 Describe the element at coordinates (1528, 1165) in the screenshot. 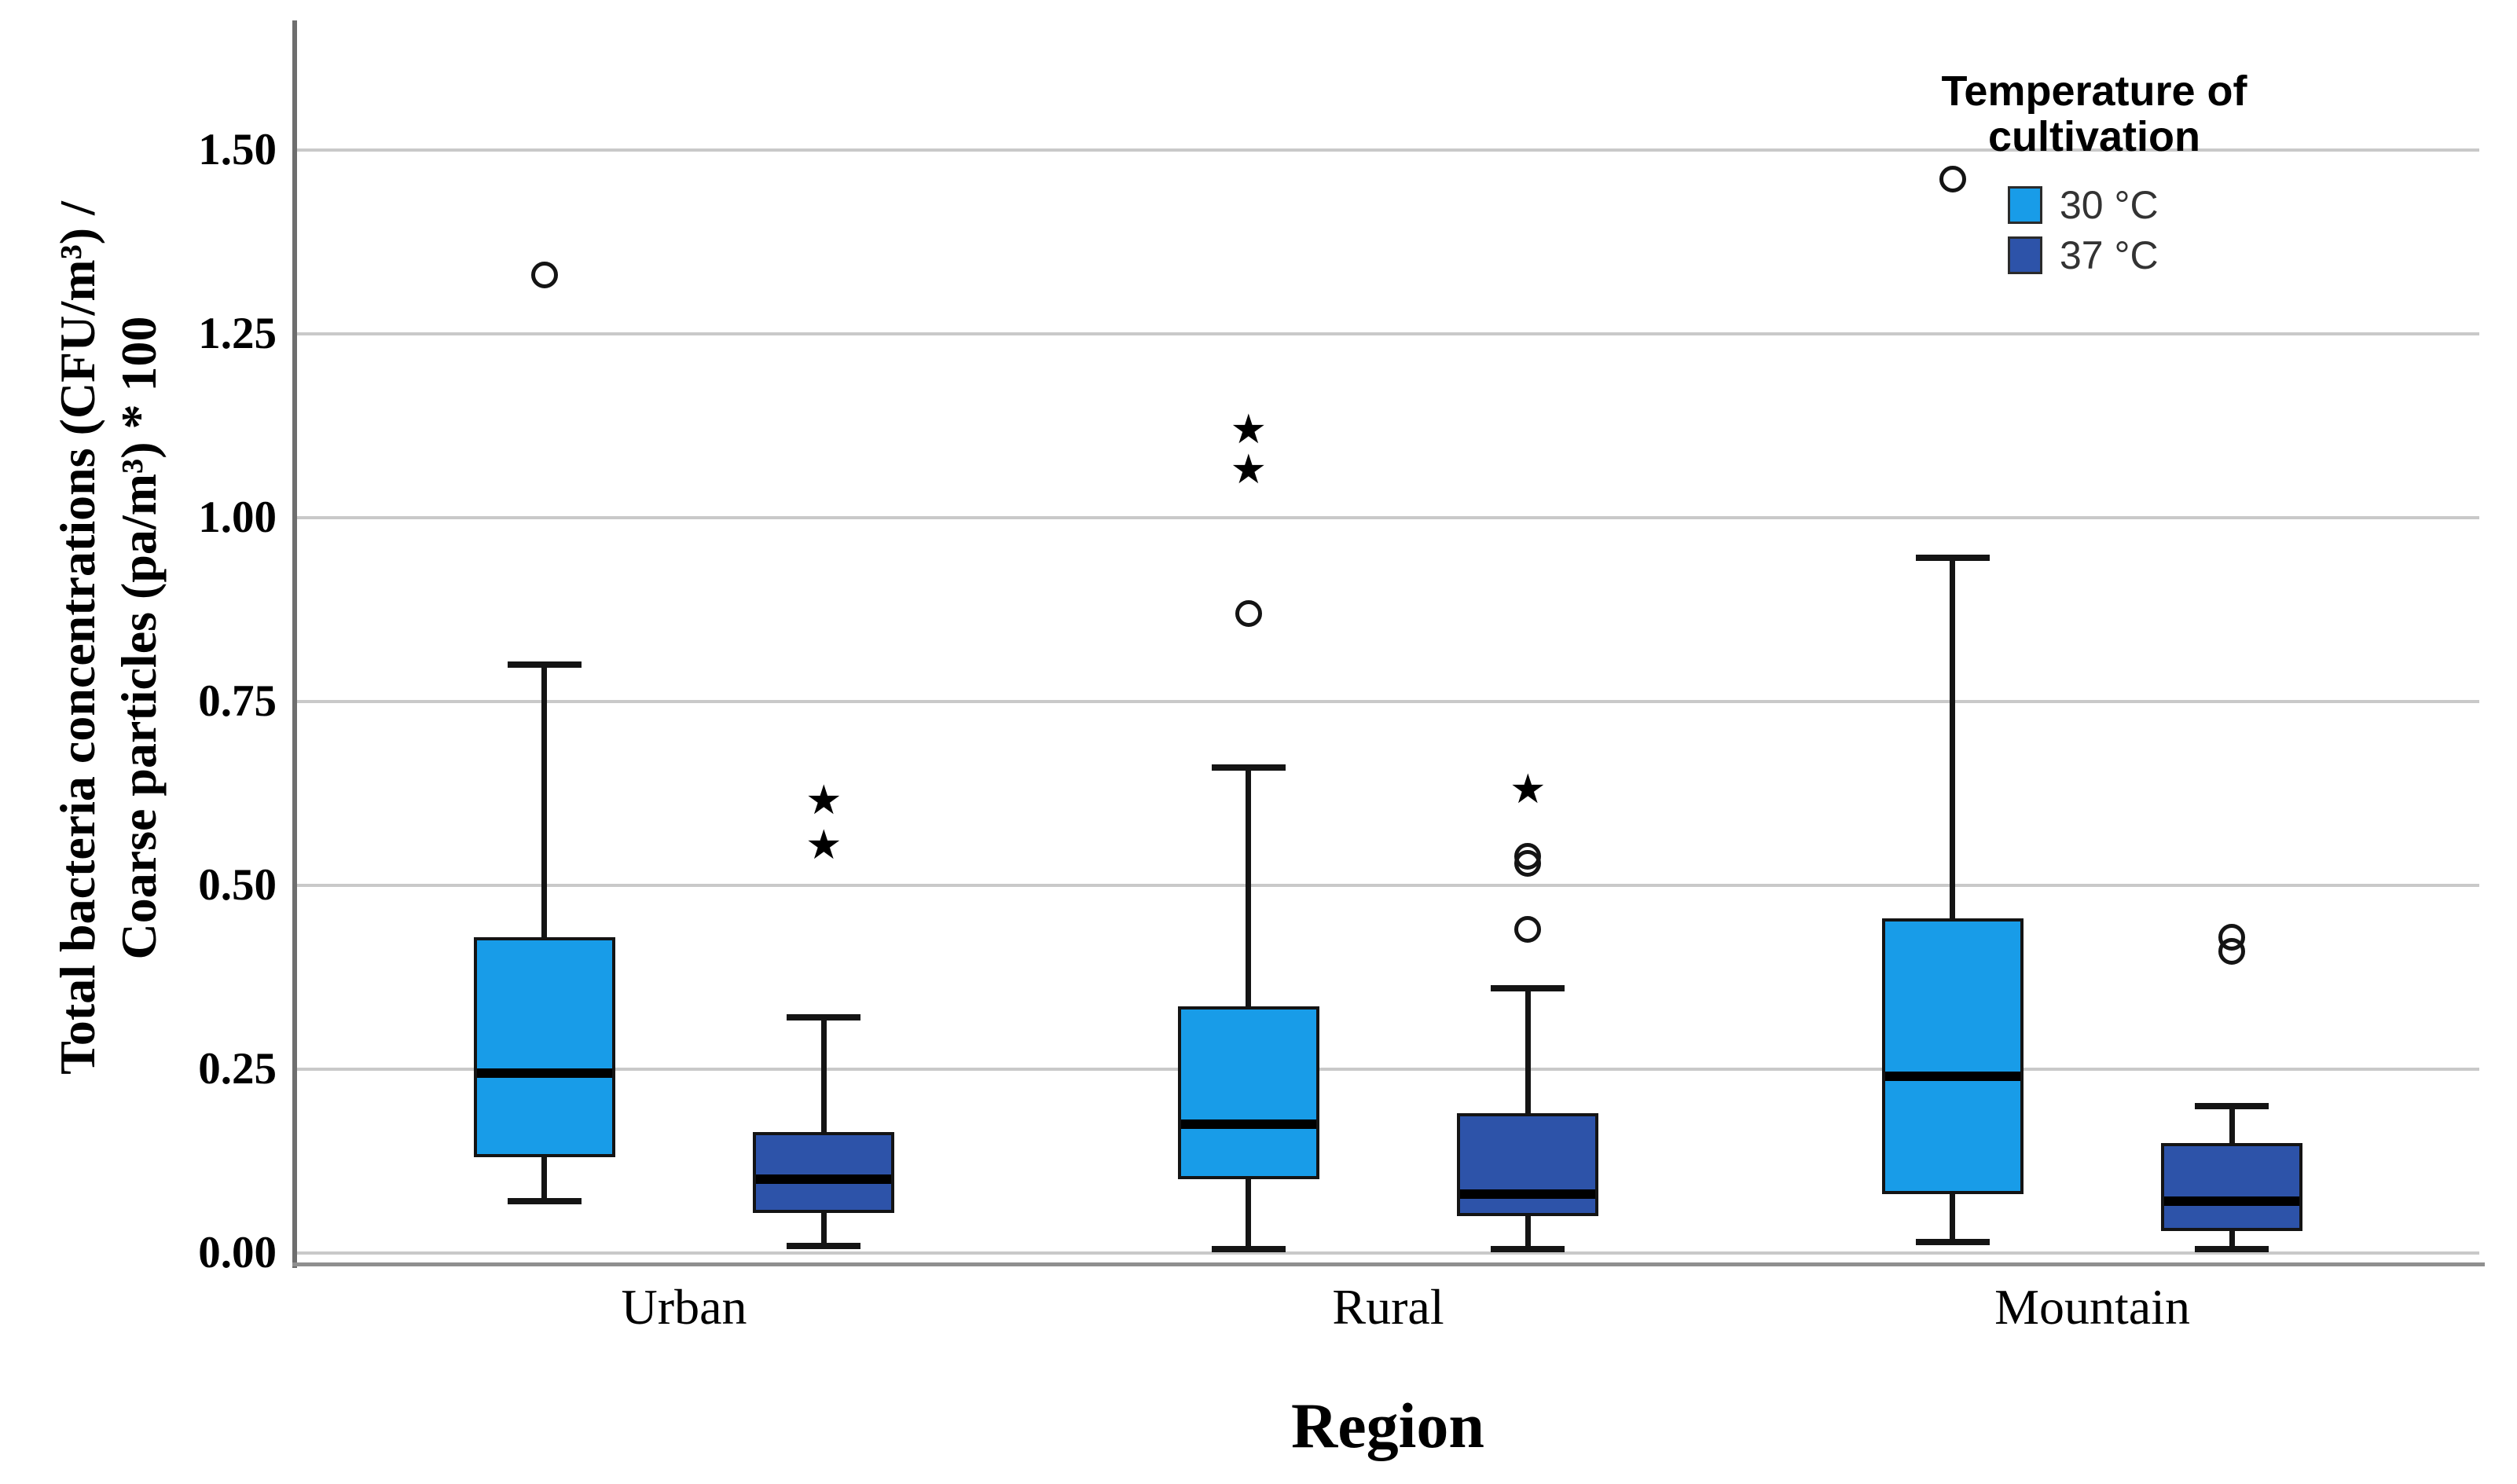

I see `box-37c-rural` at that location.